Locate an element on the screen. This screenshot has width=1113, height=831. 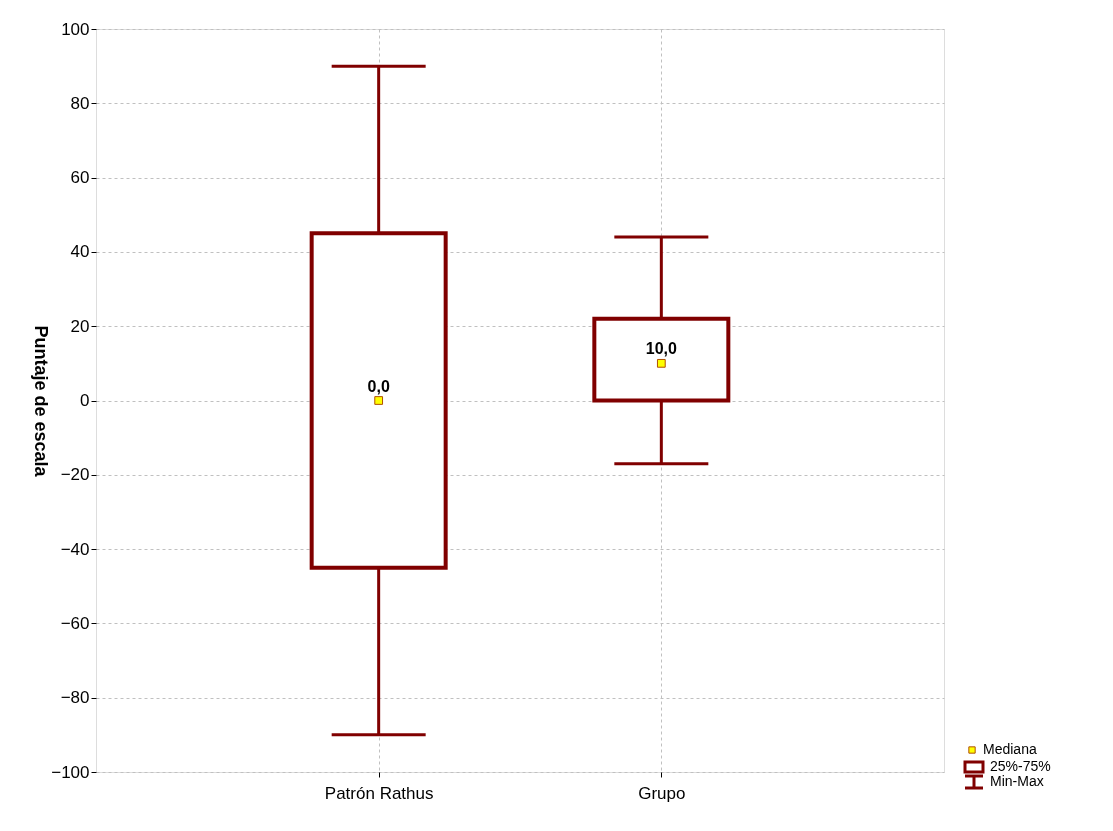
y-tick-label: −40 is located at coordinates (75, 549).